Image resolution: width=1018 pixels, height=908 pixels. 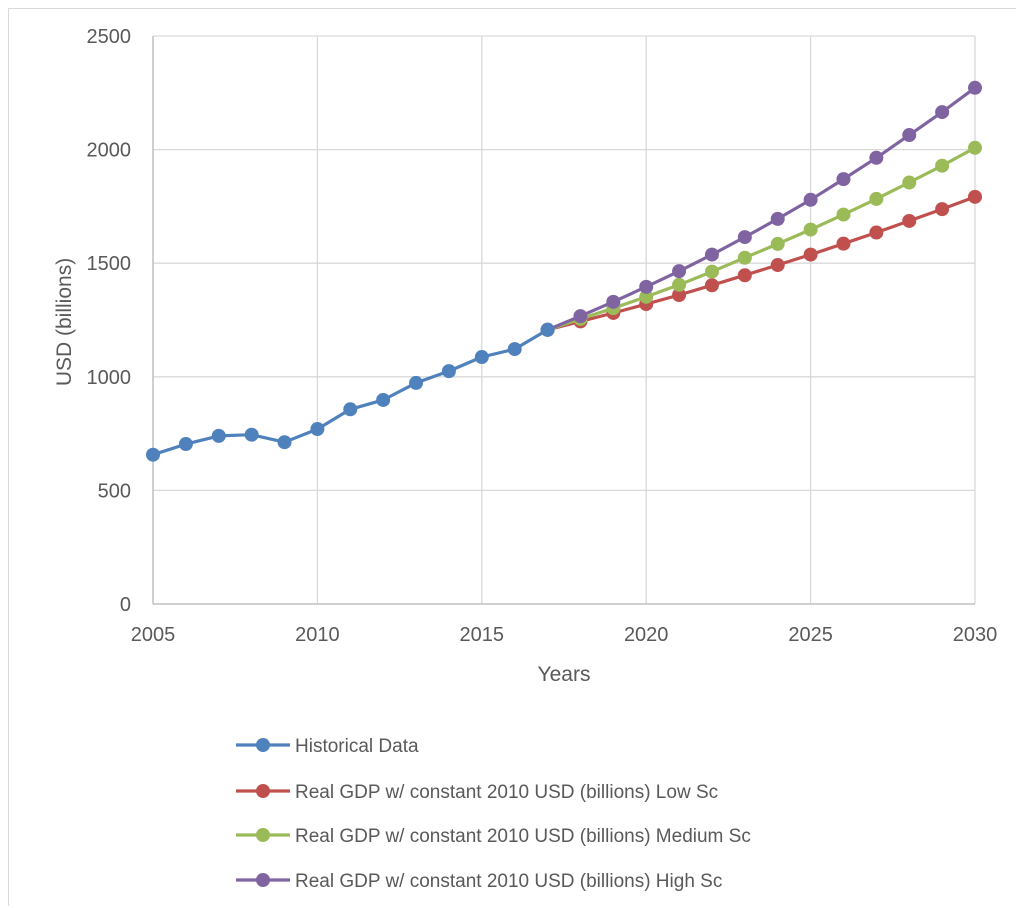 I want to click on y-tick-labels: 0 500 1000 1500 2000 2500, so click(x=109, y=321).